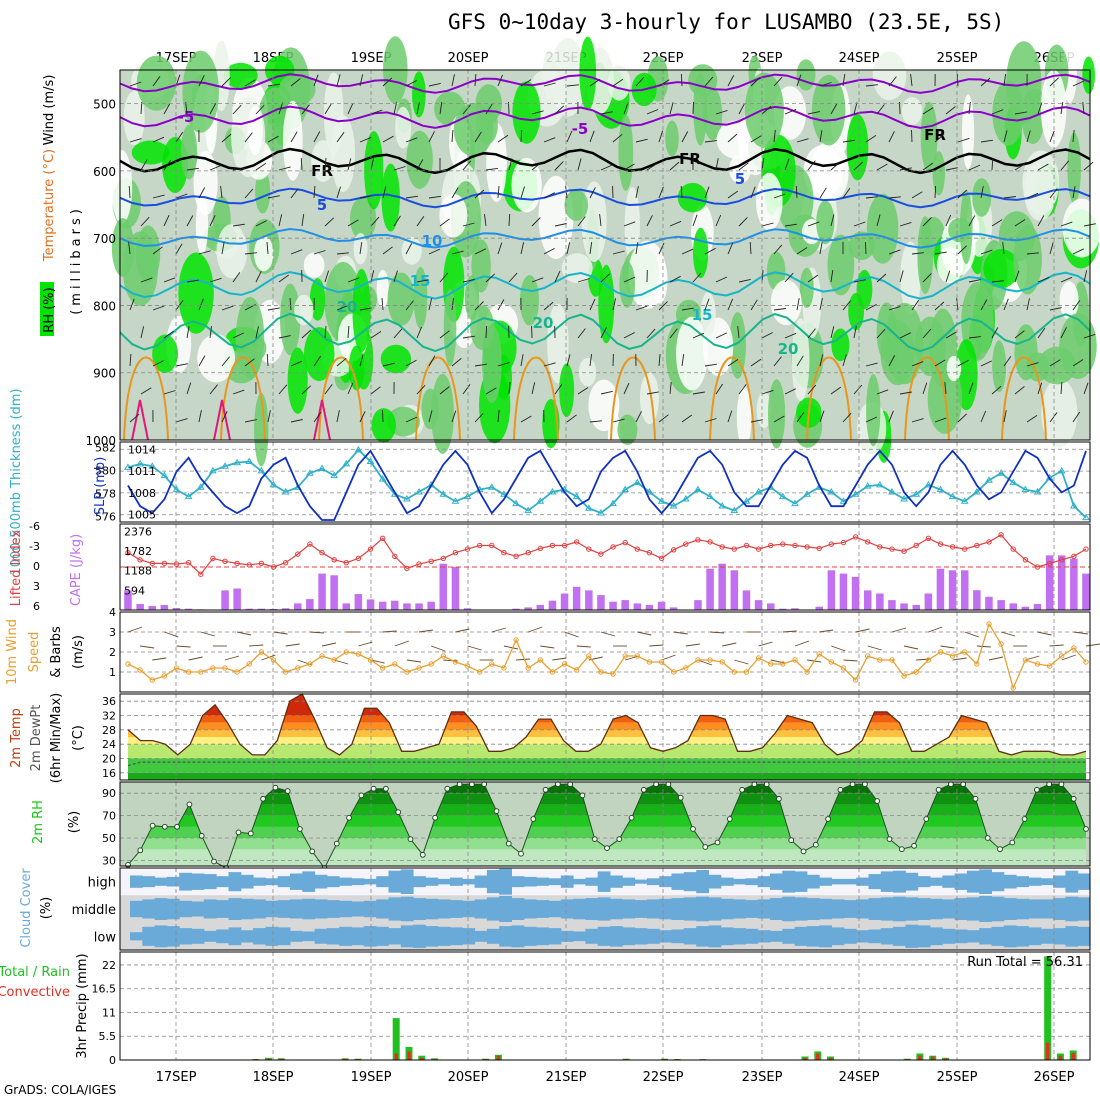  Describe the element at coordinates (56, 652) in the screenshot. I see `ylabel-wind10-barbs: & Barbs` at that location.